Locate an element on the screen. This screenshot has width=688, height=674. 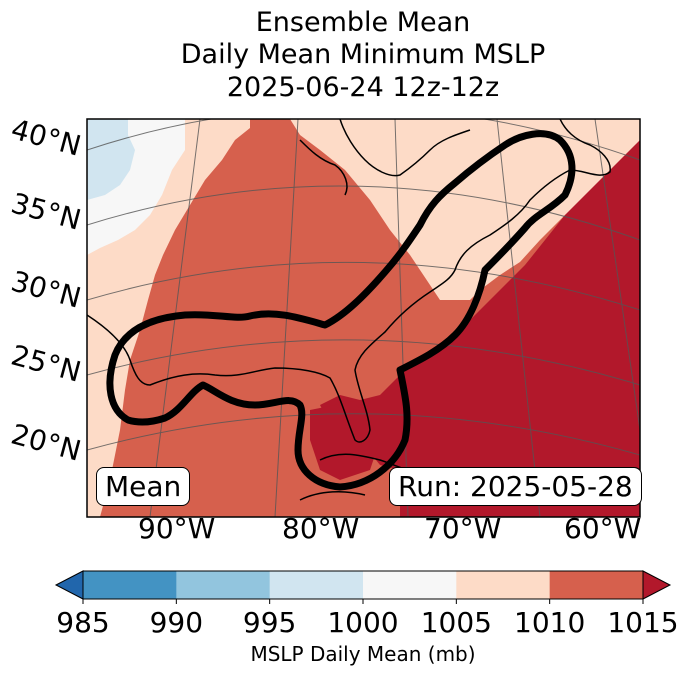
run-date-box: Run: 2025-05-28 is located at coordinates (515, 486).